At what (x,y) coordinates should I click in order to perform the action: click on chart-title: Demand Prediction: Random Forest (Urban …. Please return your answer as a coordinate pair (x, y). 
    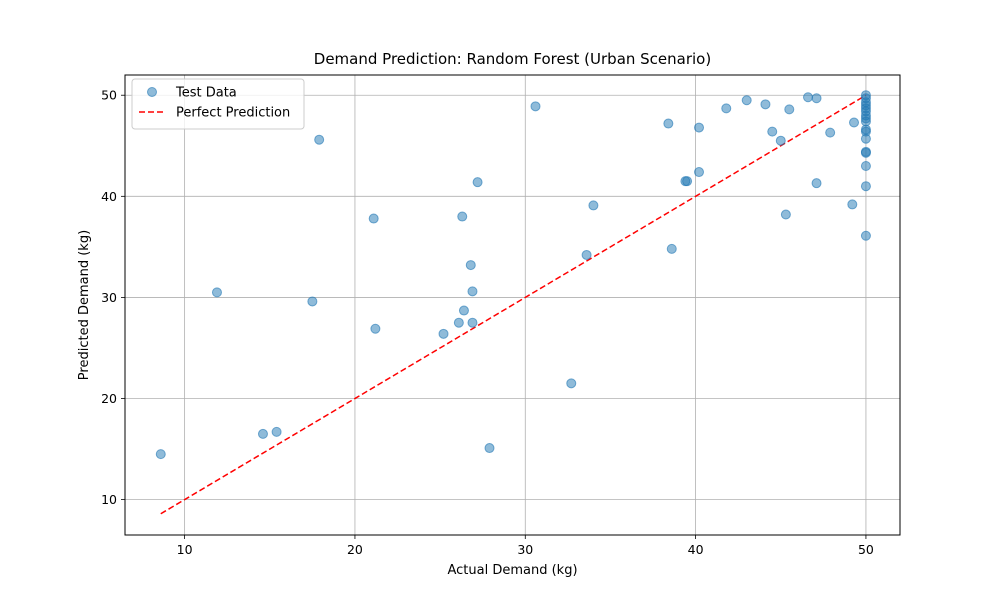
    Looking at the image, I should click on (512, 59).